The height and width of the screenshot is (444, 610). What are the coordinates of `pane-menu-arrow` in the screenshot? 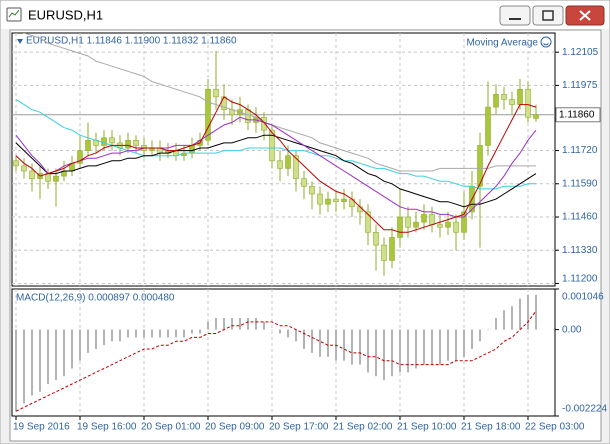 It's located at (20, 41).